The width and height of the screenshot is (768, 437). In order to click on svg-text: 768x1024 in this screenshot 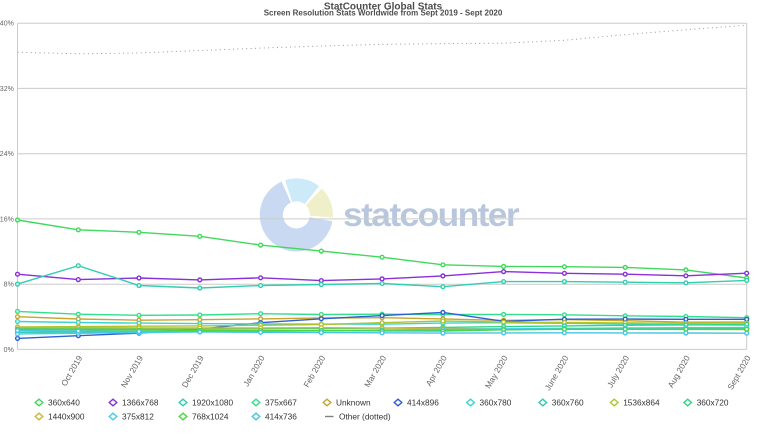, I will do `click(210, 416)`.